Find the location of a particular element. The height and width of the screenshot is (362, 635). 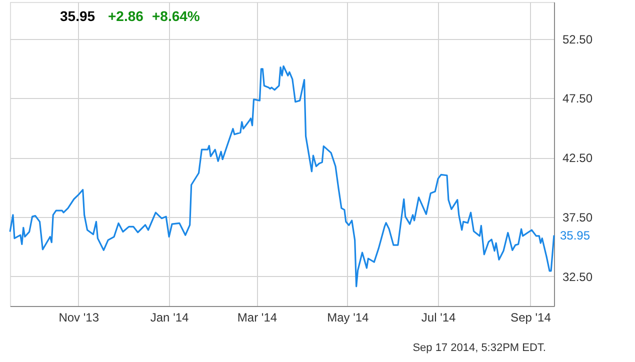

x-tick-label: Jul '14 is located at coordinates (438, 317).